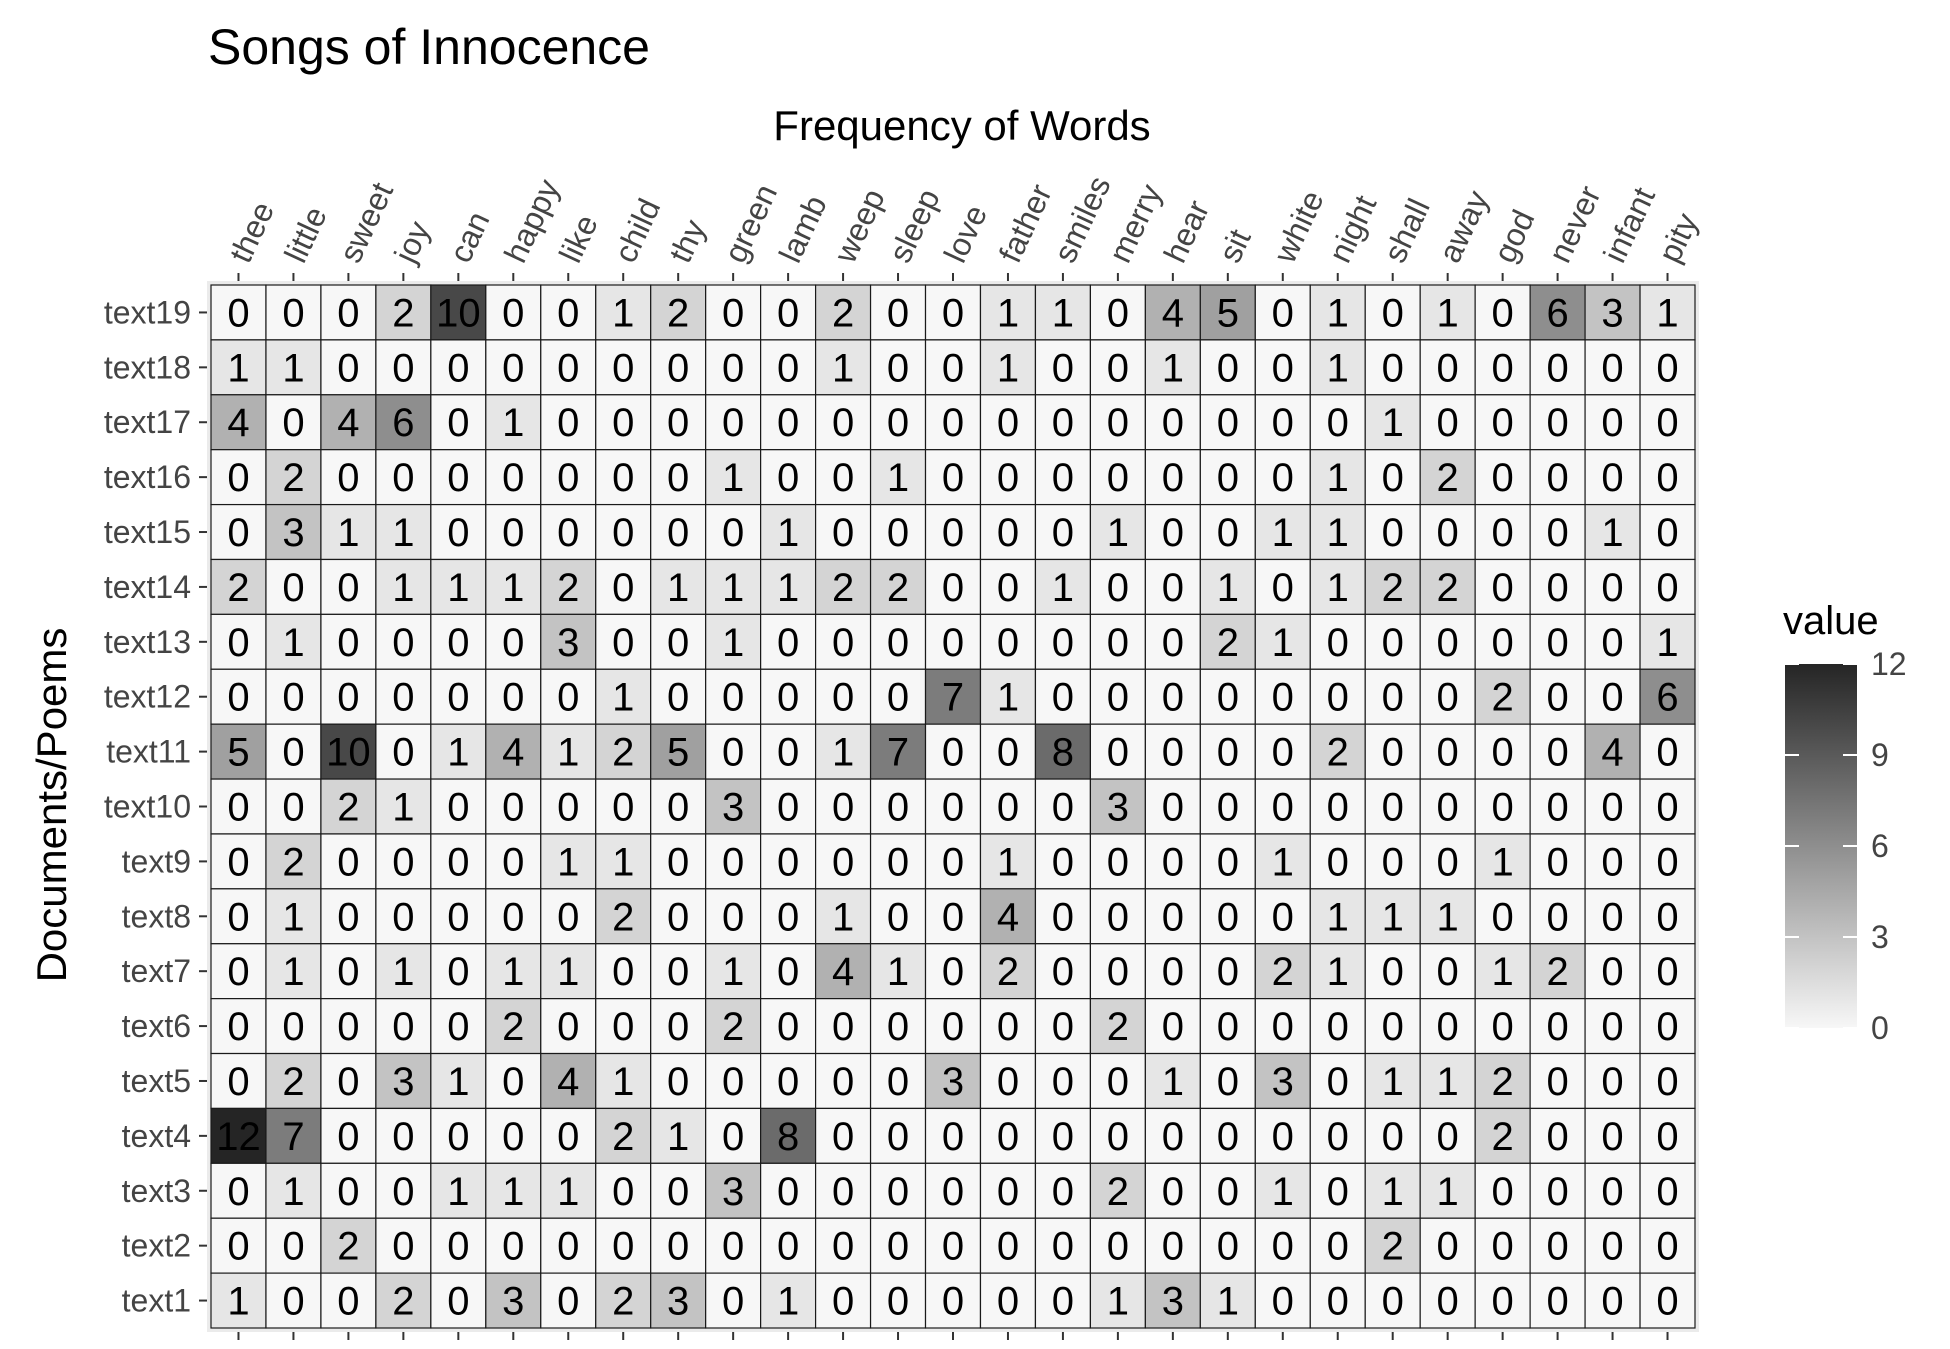  What do you see at coordinates (1629, 225) in the screenshot?
I see `x-tick-label: infant` at bounding box center [1629, 225].